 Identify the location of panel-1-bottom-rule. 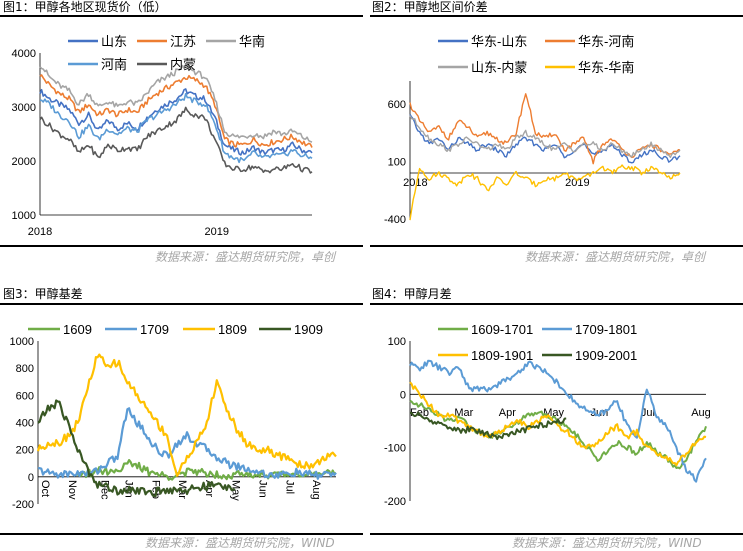
(181, 246).